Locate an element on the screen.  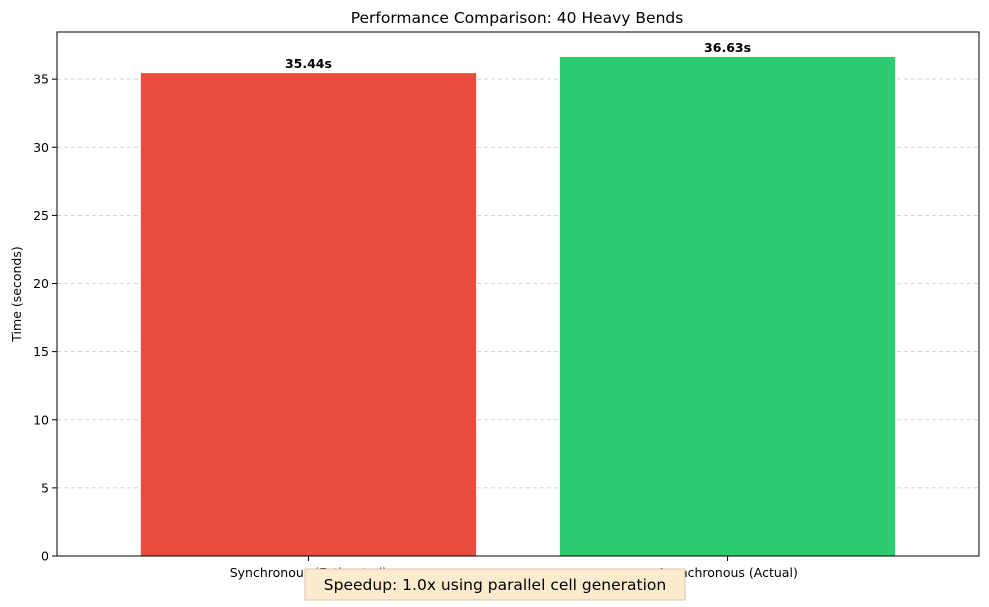
chart-title: Performance Comparison: 40 Heavy Bends is located at coordinates (517, 18).